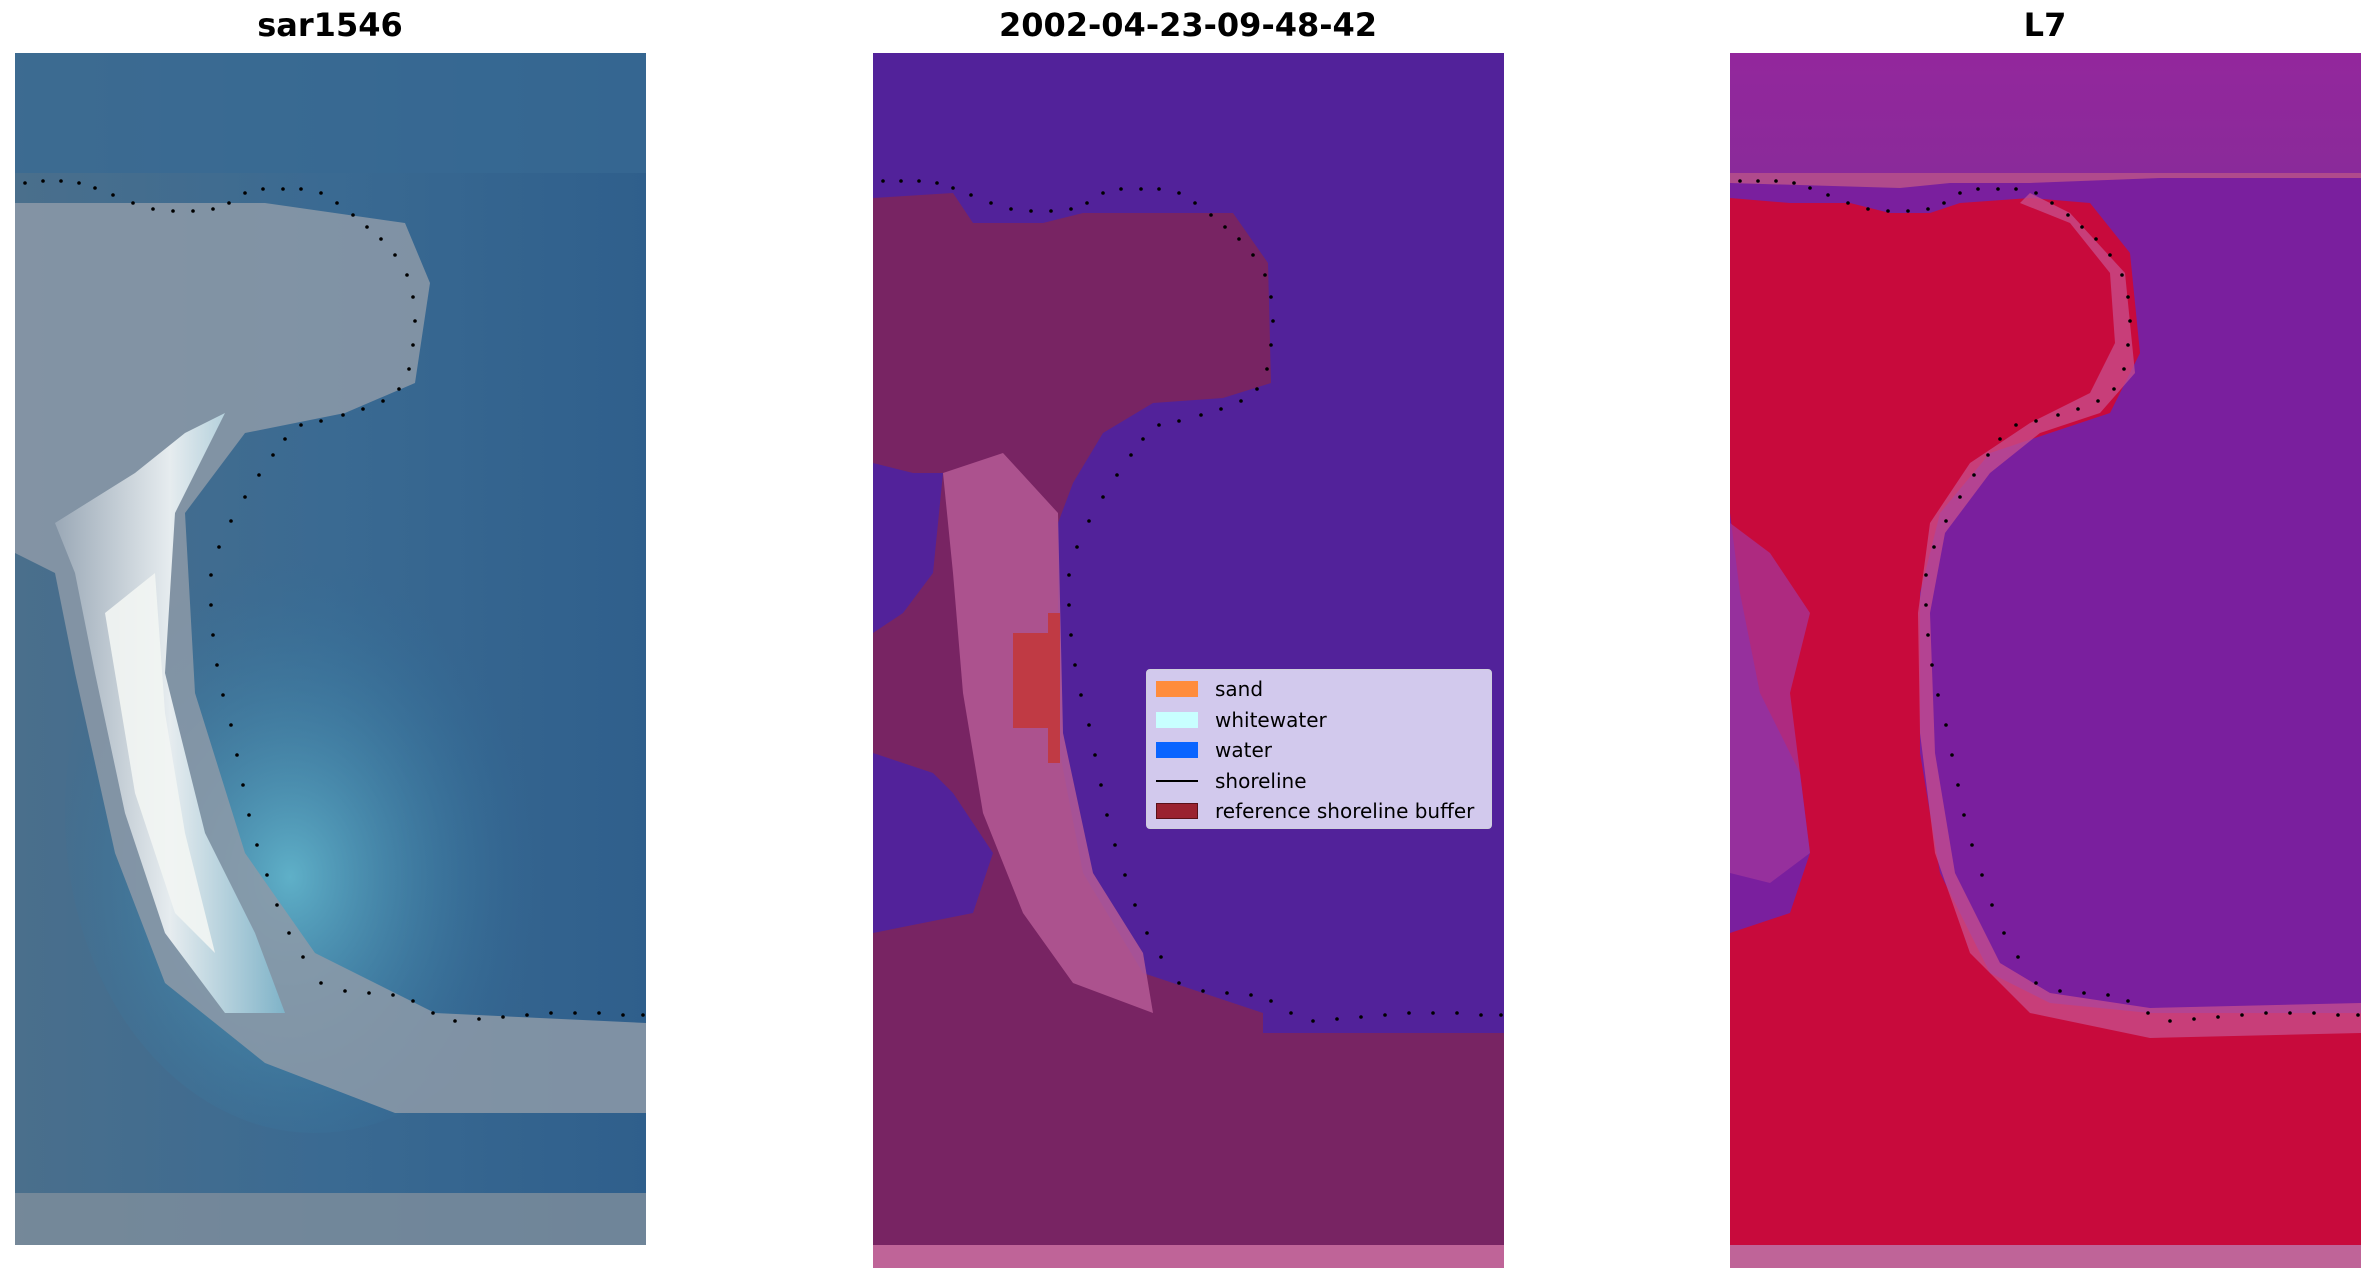 This screenshot has height=1283, width=2376. Describe the element at coordinates (1177, 719) in the screenshot. I see `whitewater-swatch` at that location.